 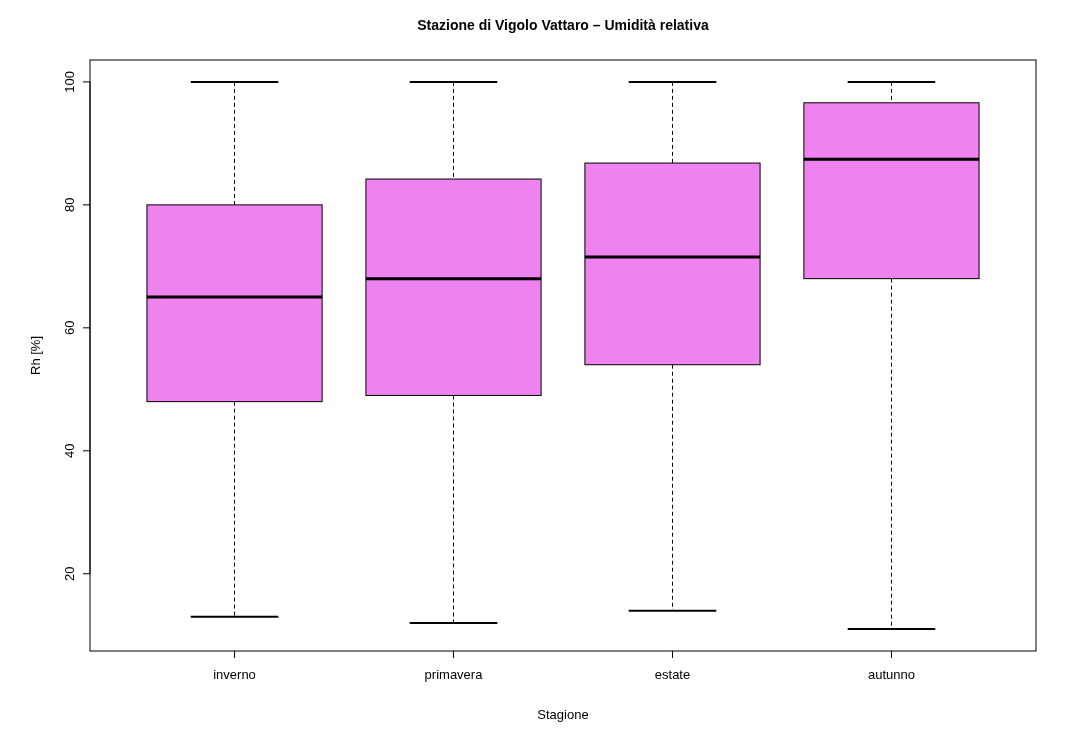 I want to click on x-tick-label: primavera, so click(x=454, y=674).